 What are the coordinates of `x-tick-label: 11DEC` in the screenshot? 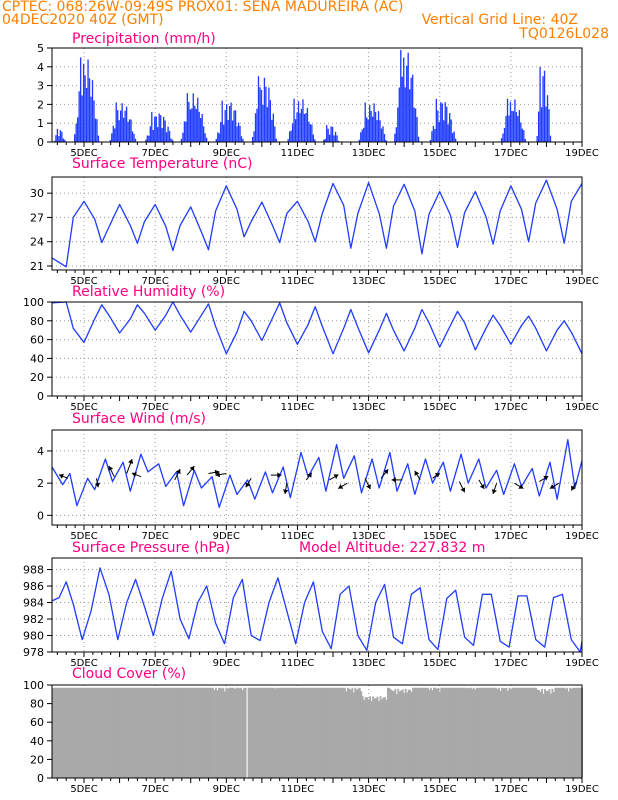 It's located at (298, 153).